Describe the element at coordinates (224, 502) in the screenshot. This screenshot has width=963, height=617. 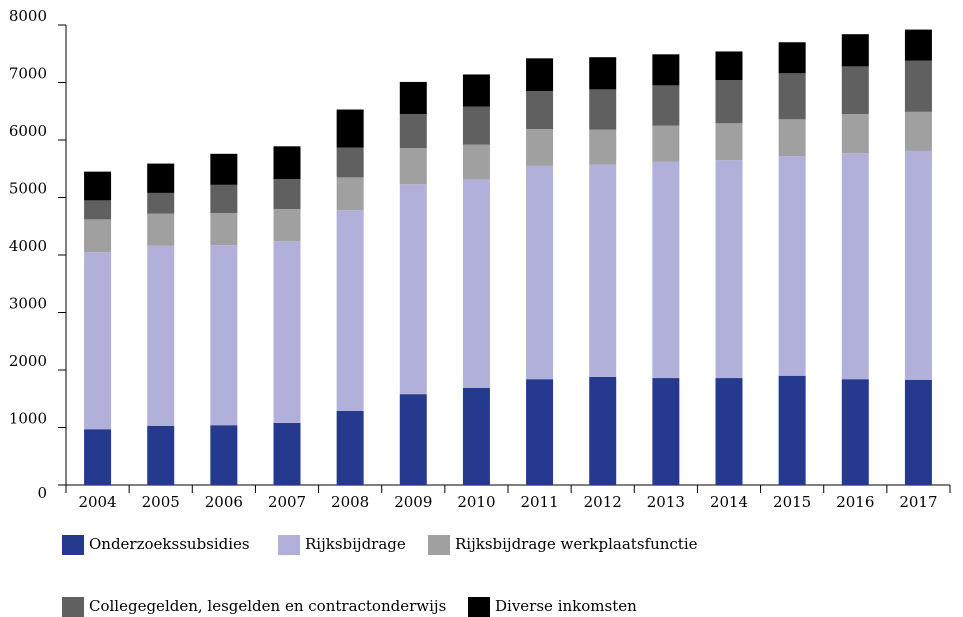
I see `x-tick-label: 2006` at that location.